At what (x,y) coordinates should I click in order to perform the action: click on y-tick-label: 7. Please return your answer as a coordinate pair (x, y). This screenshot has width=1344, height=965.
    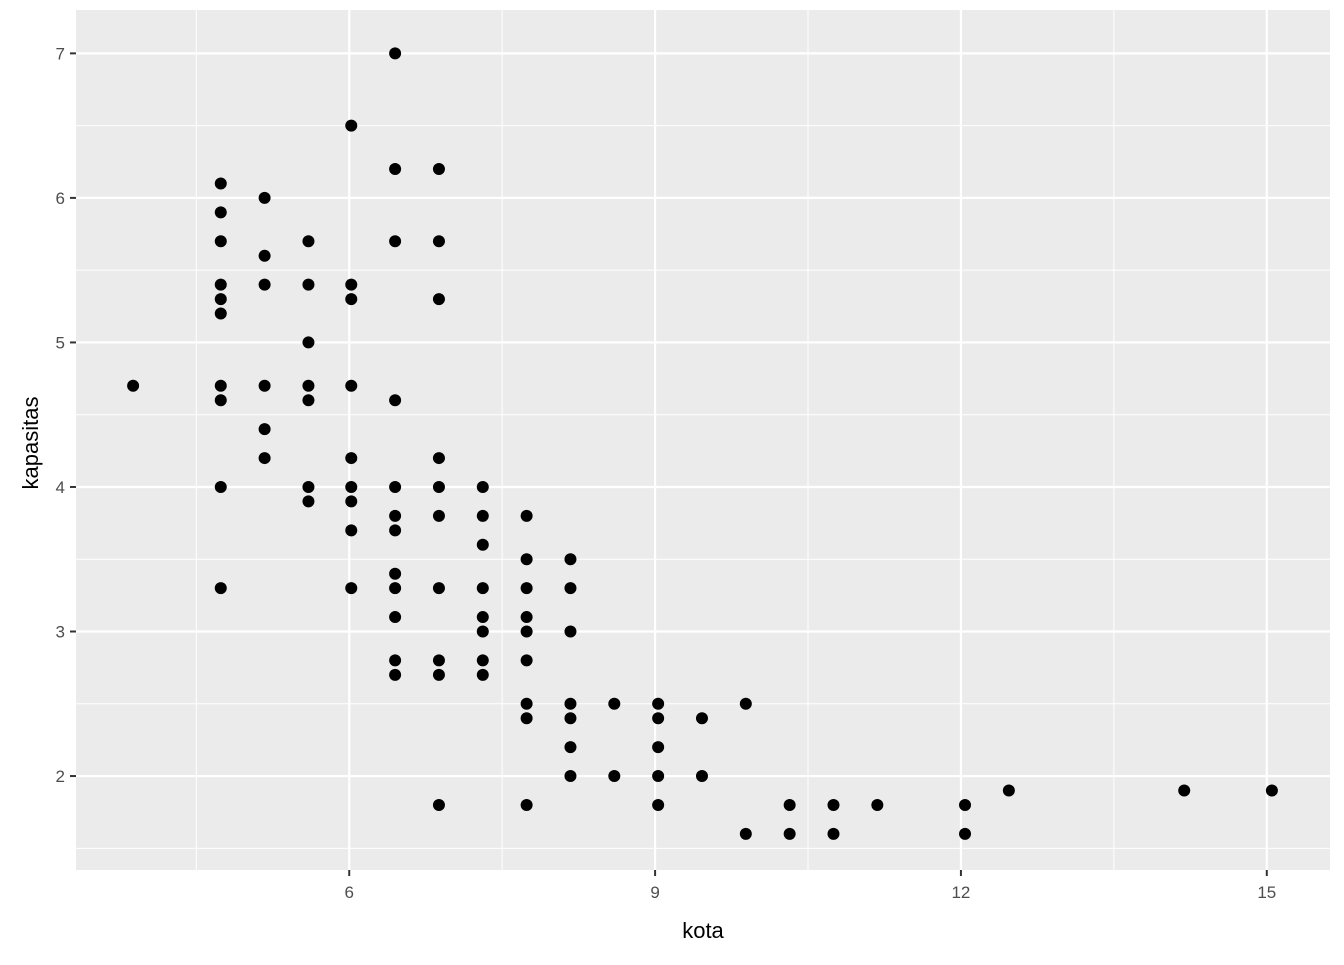
    Looking at the image, I should click on (60, 53).